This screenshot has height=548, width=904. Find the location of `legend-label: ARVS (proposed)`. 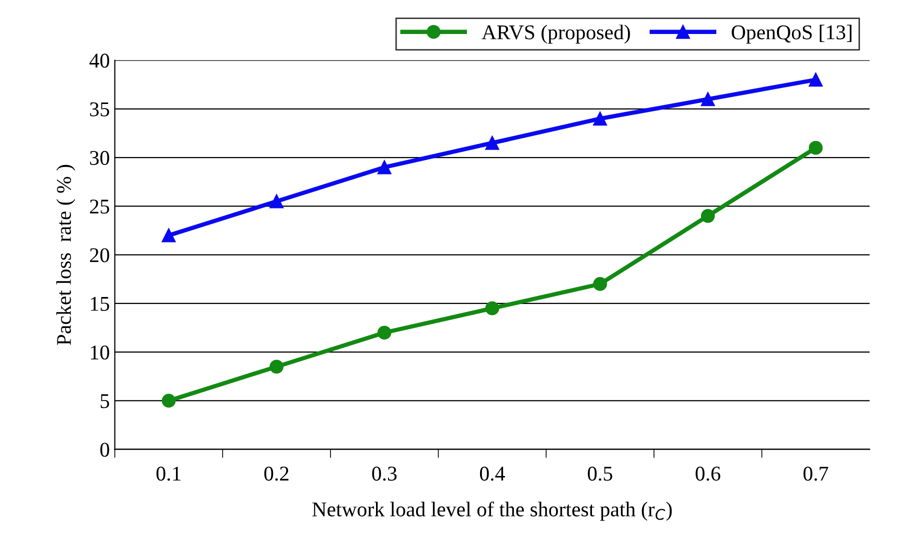

legend-label: ARVS (proposed) is located at coordinates (556, 34).